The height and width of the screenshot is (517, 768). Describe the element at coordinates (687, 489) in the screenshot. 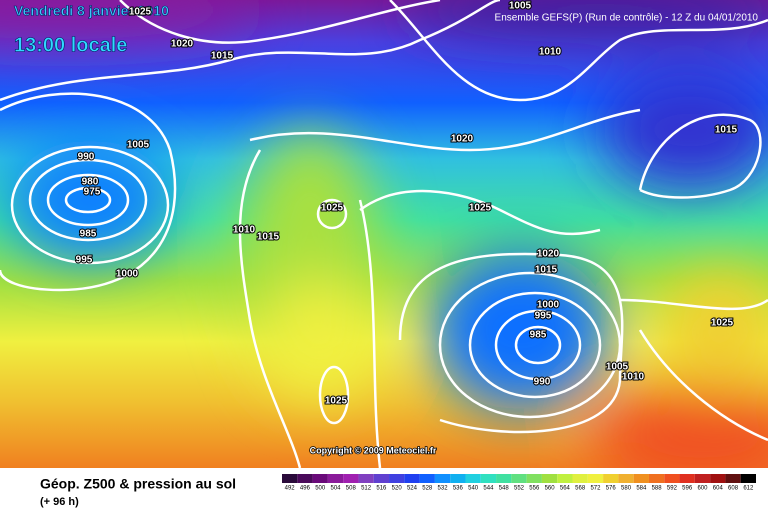

I see `legend-label: 596` at that location.